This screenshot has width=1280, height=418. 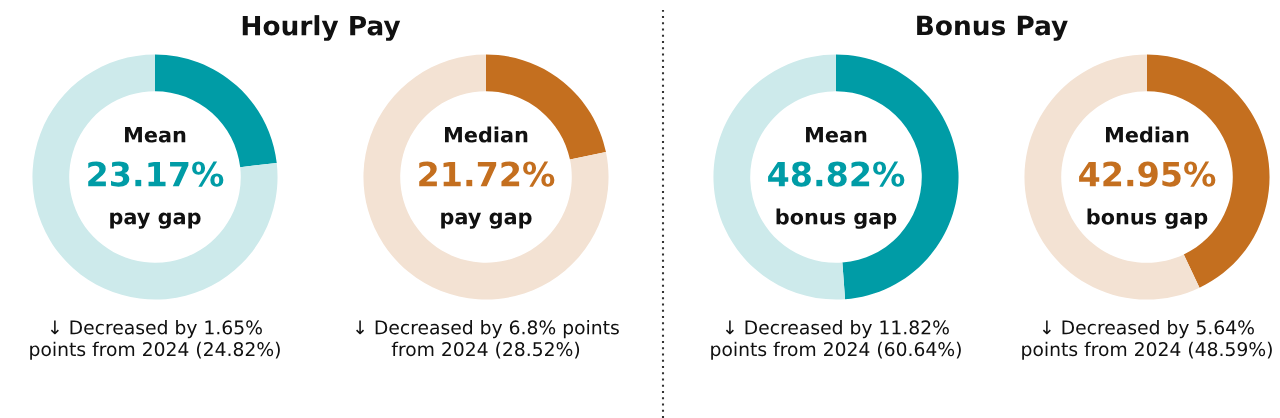 What do you see at coordinates (836, 174) in the screenshot?
I see `data-label: 48.82%` at bounding box center [836, 174].